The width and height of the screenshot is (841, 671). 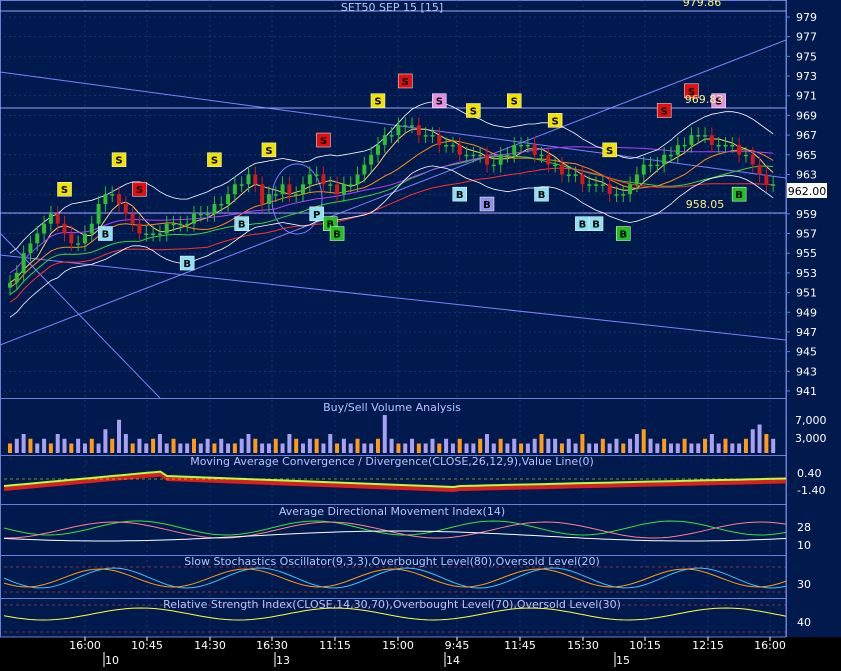 What do you see at coordinates (420, 652) in the screenshot?
I see `time-axis-bg` at bounding box center [420, 652].